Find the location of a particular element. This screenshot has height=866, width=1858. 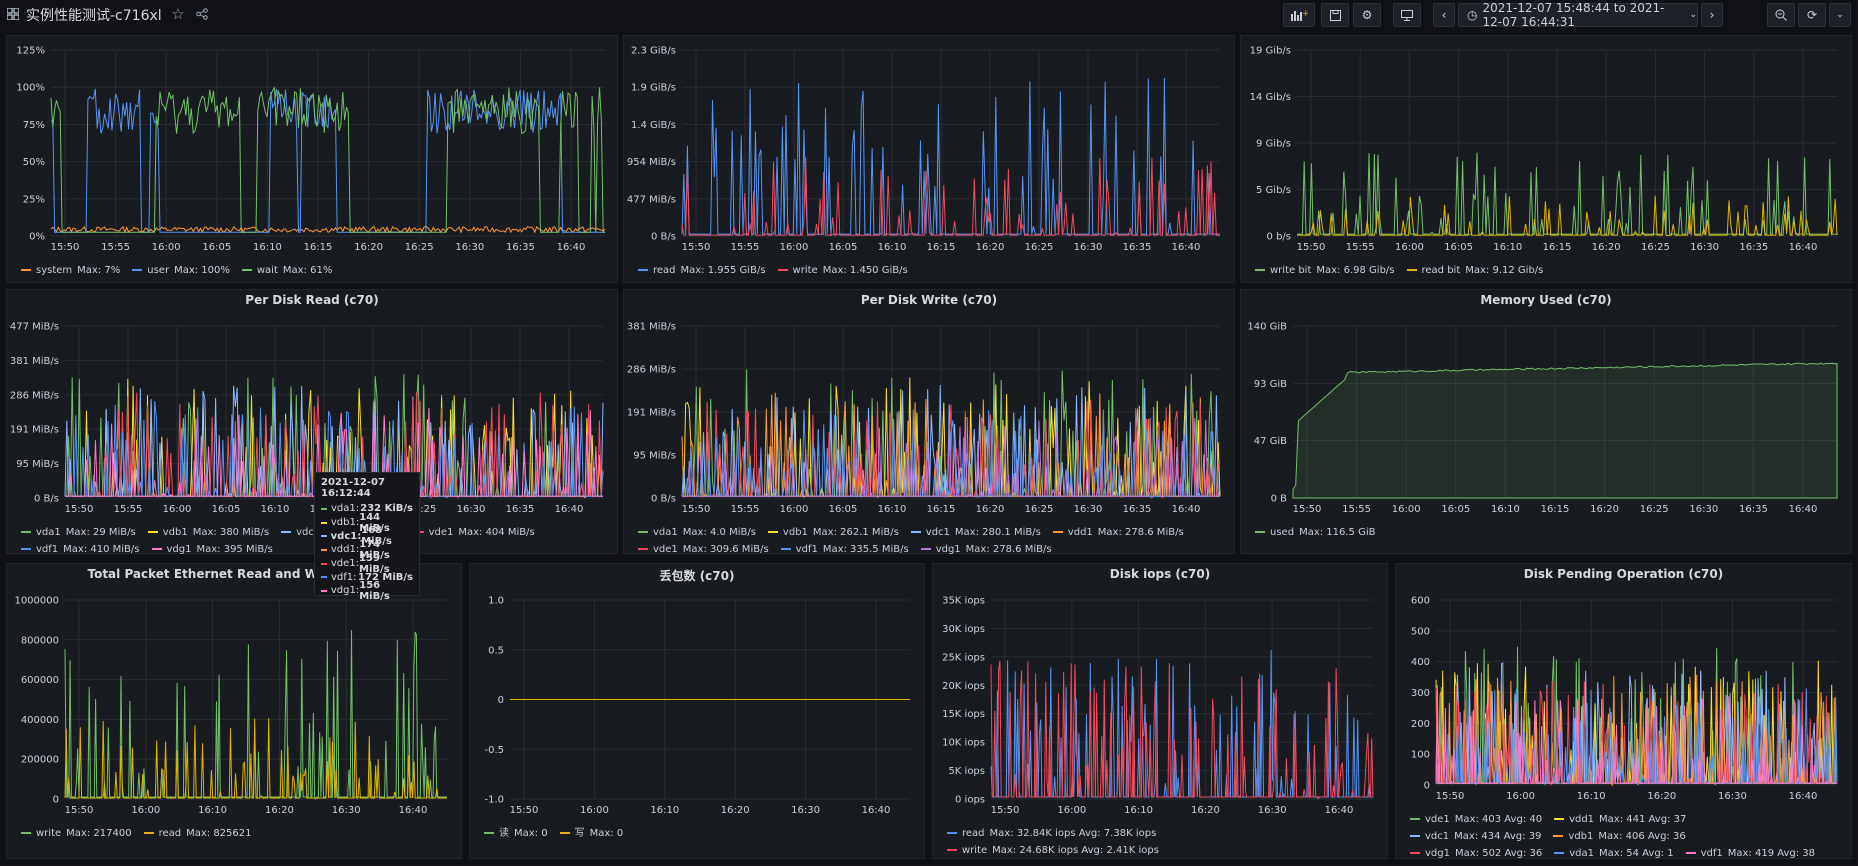

legend-item-读: 读 Max: 0 is located at coordinates (516, 833).